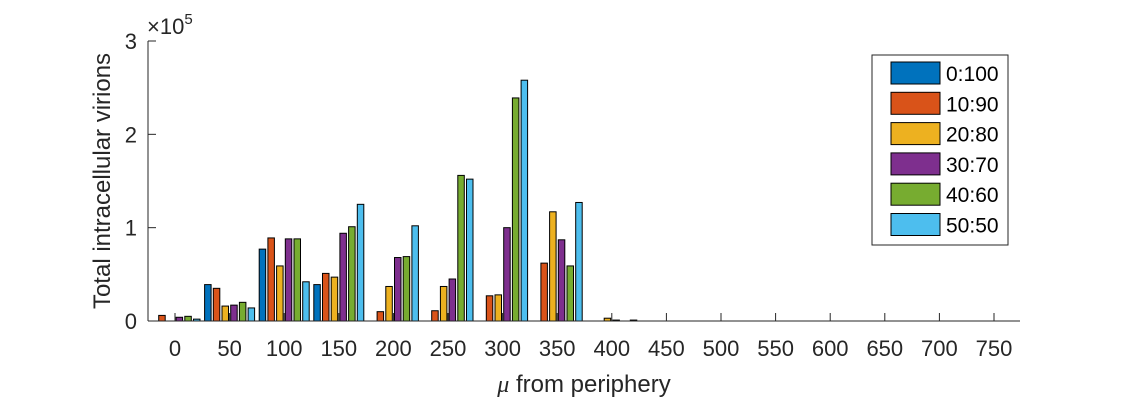 The image size is (1130, 401). What do you see at coordinates (940, 150) in the screenshot?
I see `legend: 0:100 10:90 20:80 30:70 40:60 50:50` at bounding box center [940, 150].